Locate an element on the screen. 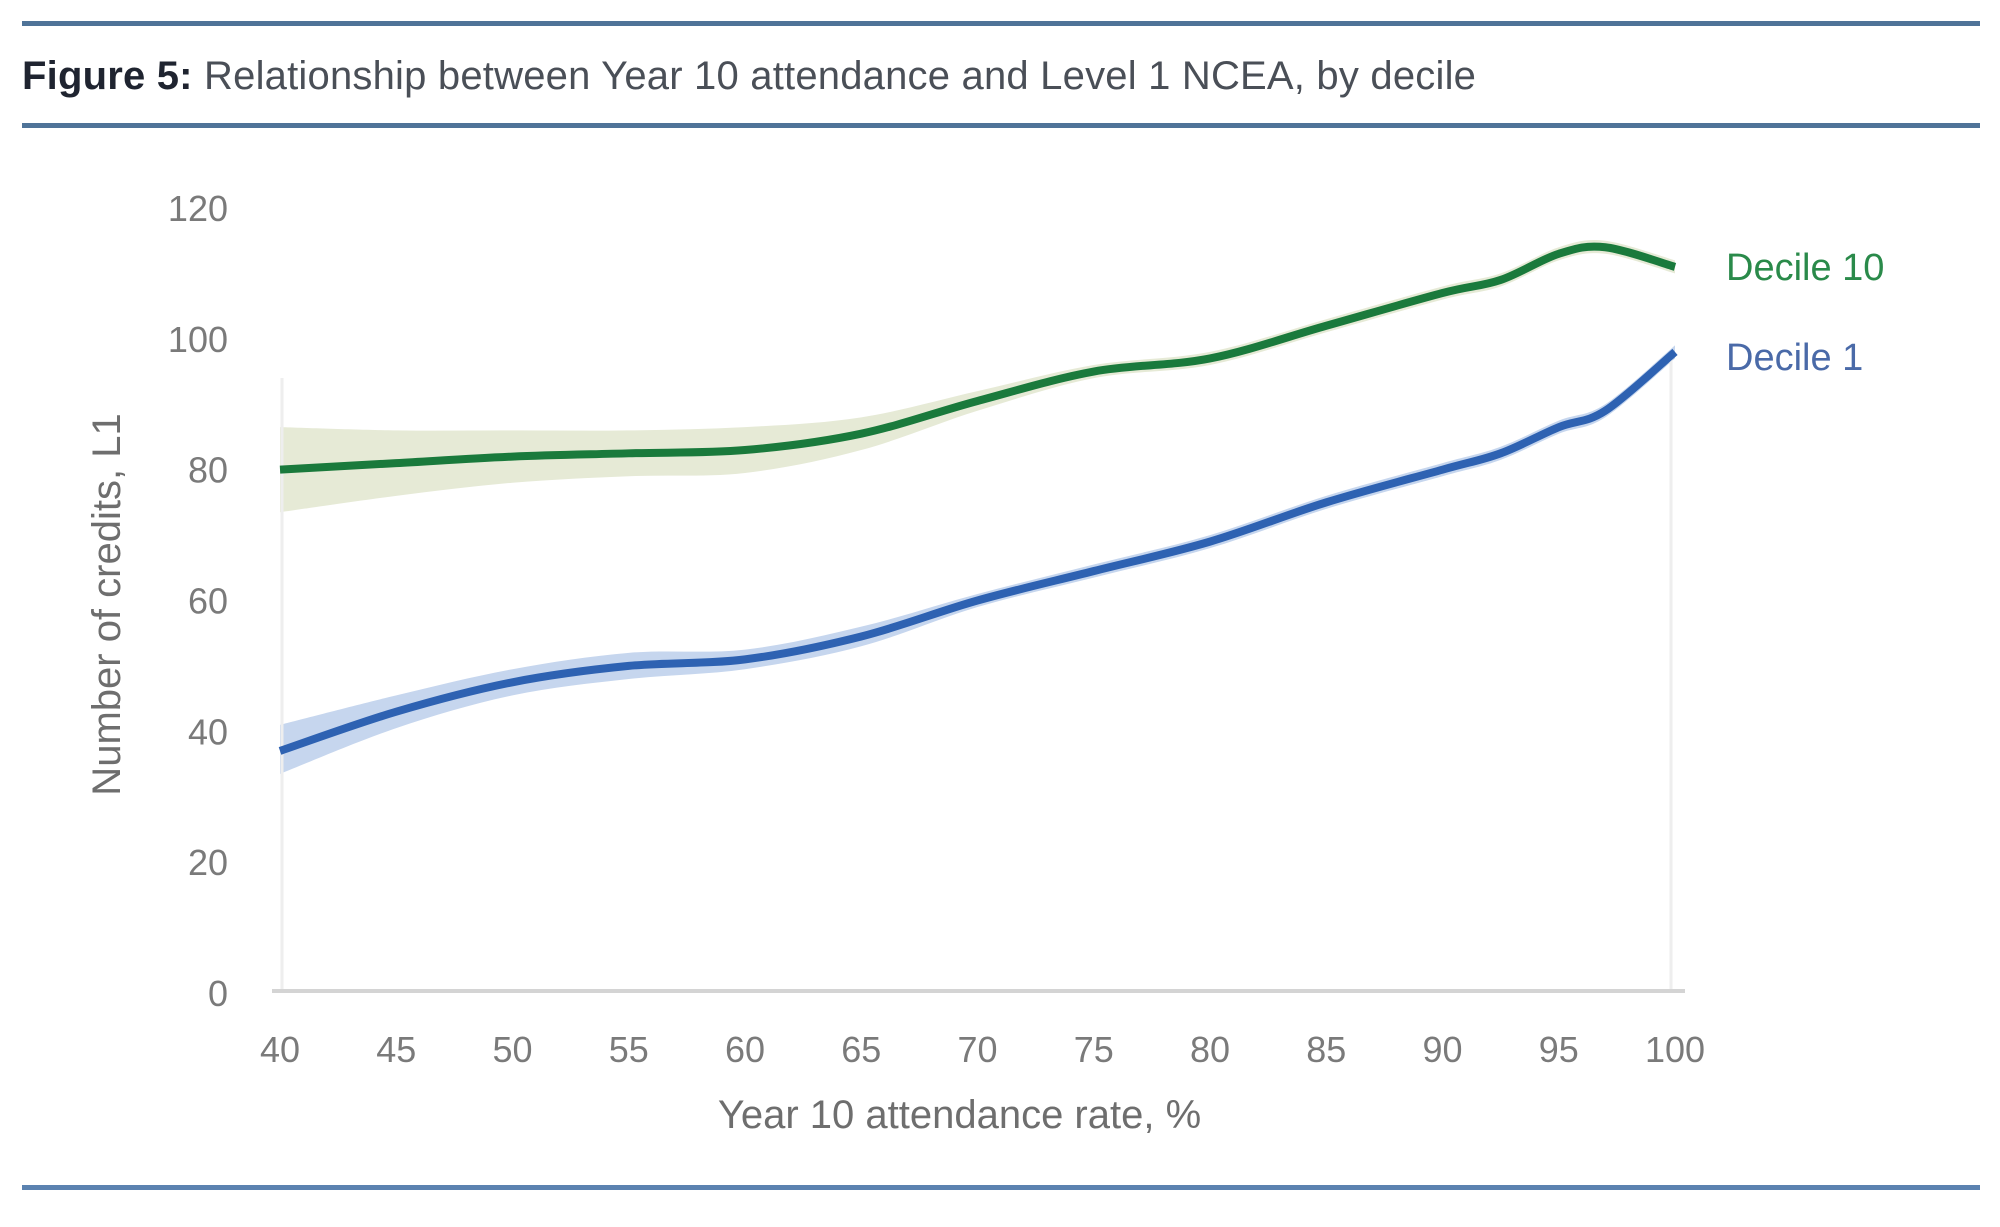 This screenshot has height=1227, width=2000. bottom-rule is located at coordinates (1001, 1187).